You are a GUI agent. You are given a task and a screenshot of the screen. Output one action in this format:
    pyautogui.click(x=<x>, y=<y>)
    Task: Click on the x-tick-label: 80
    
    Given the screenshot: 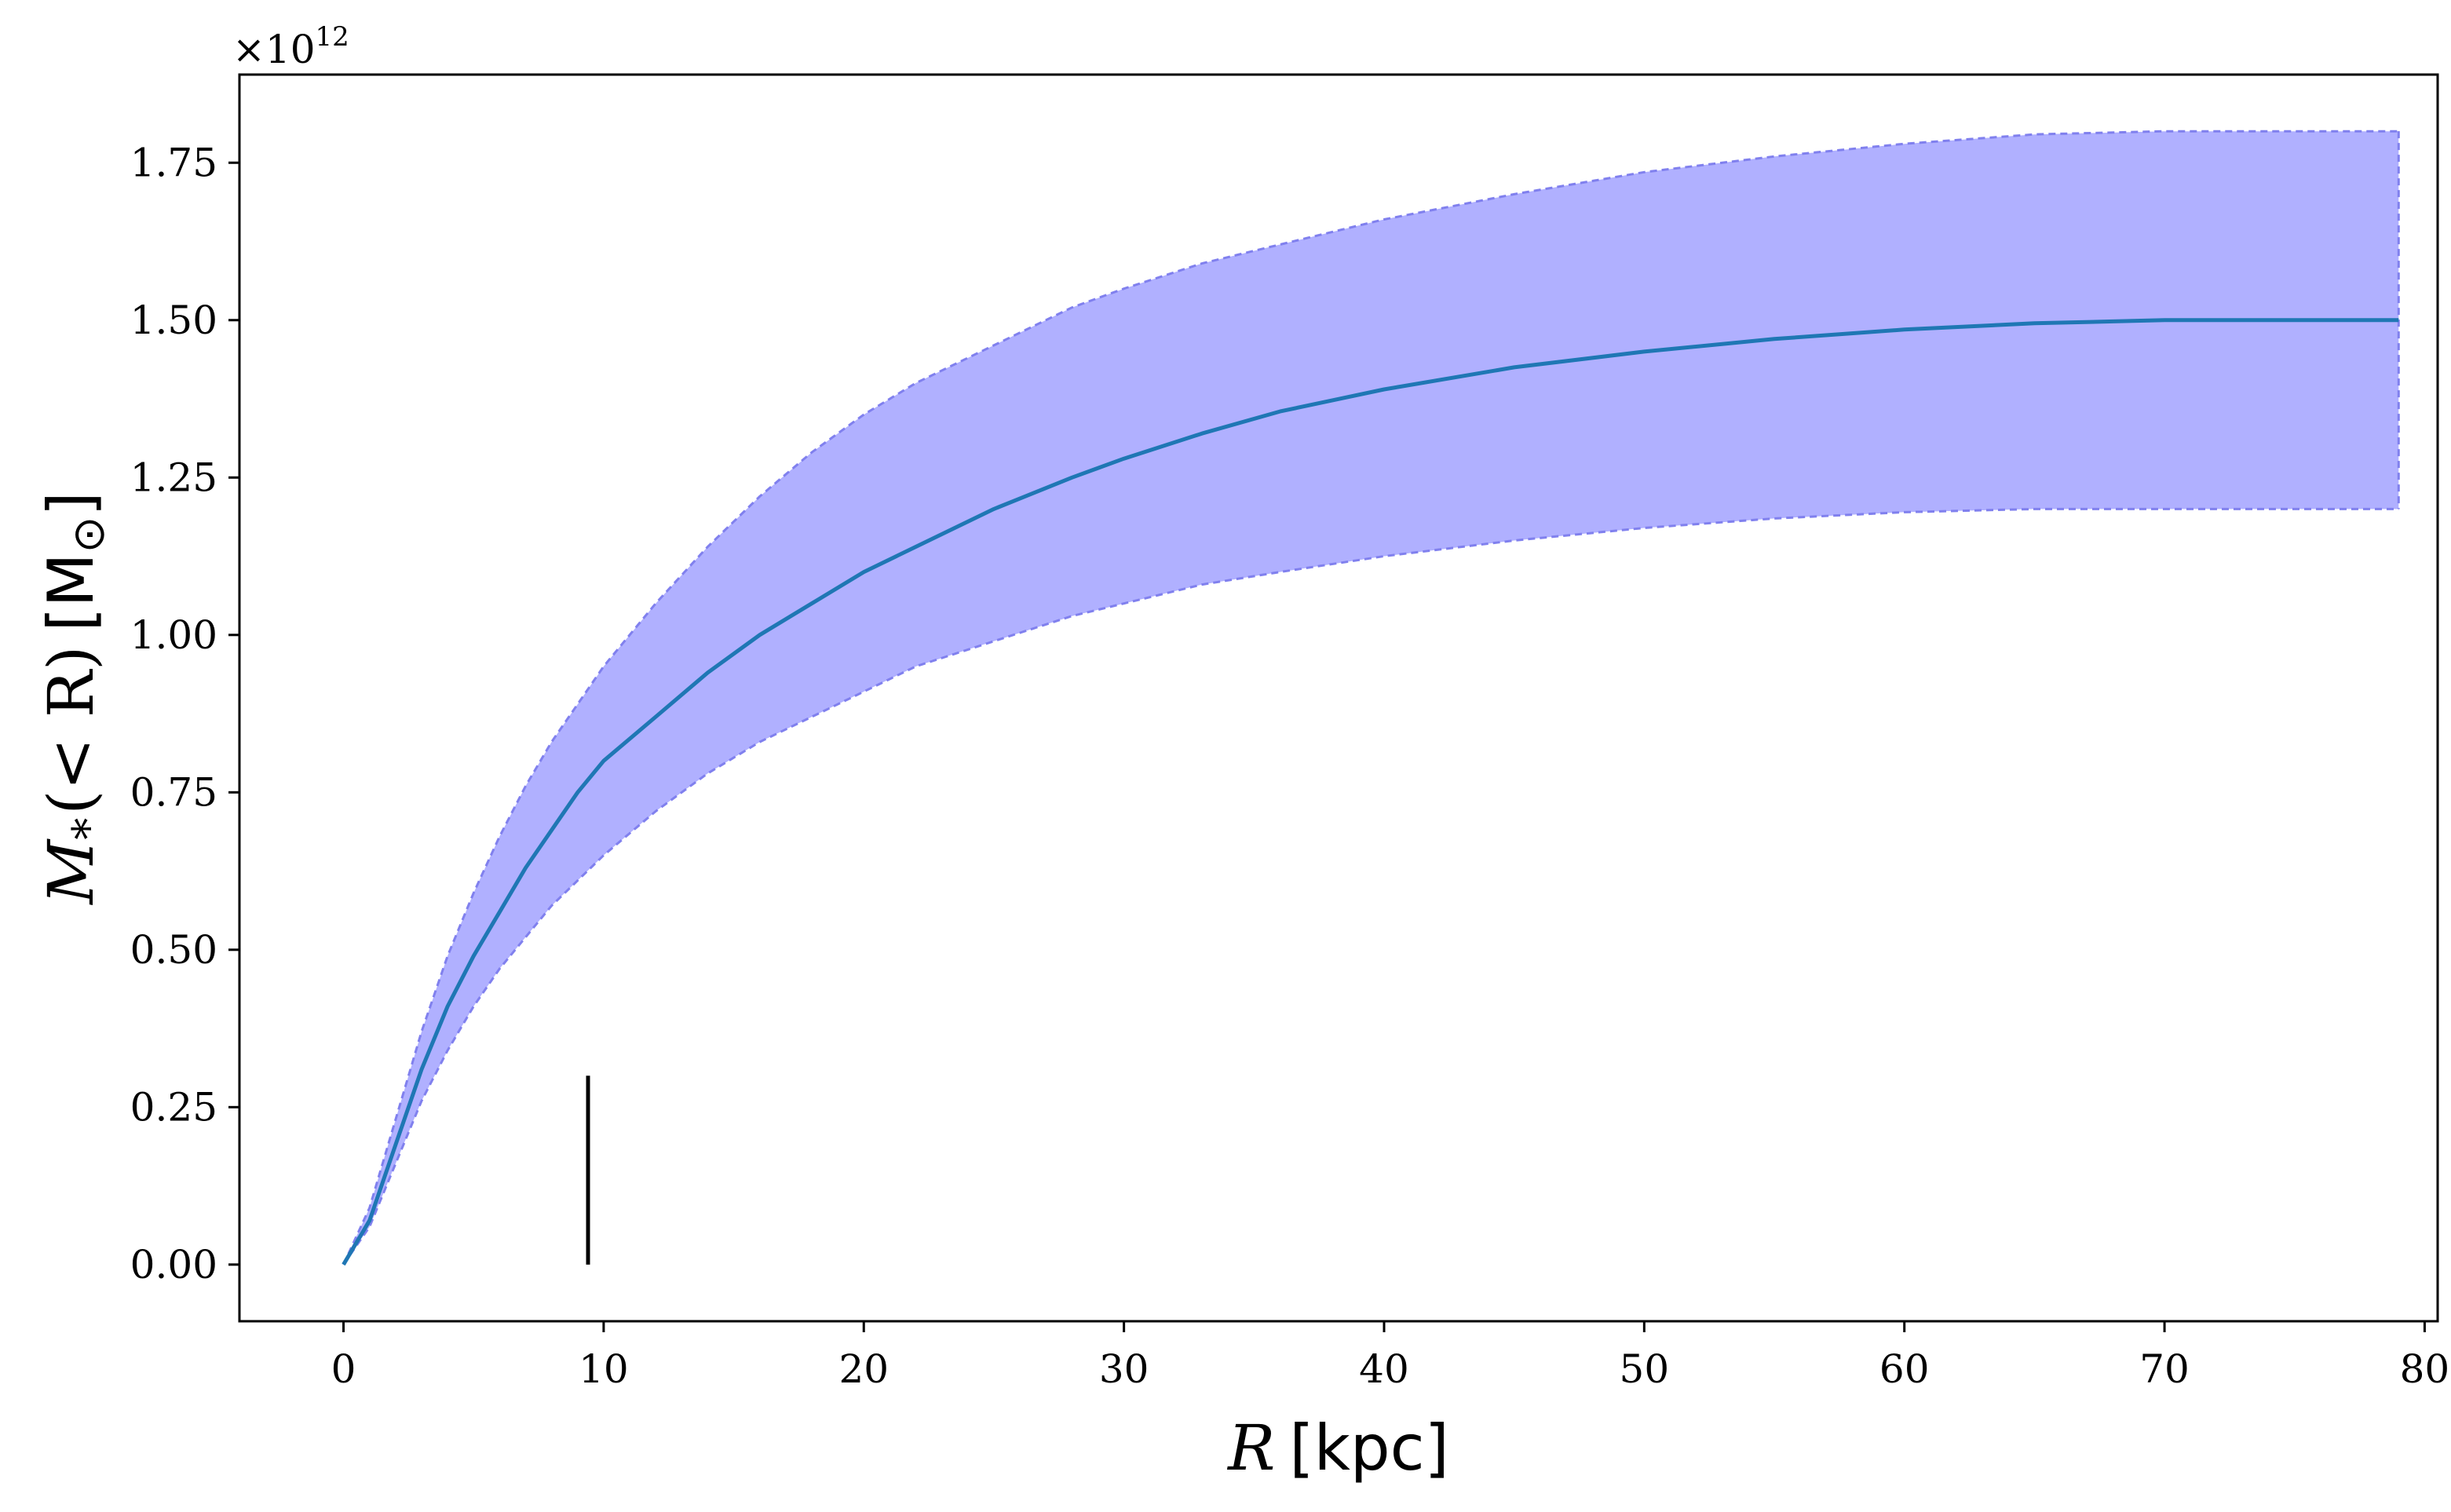 What is the action you would take?
    pyautogui.click(x=2425, y=1369)
    